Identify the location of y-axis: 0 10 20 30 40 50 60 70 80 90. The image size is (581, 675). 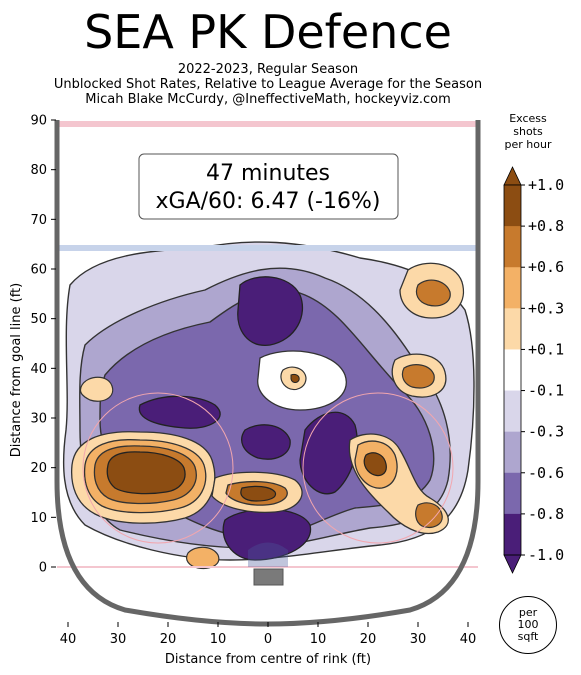
(43, 345).